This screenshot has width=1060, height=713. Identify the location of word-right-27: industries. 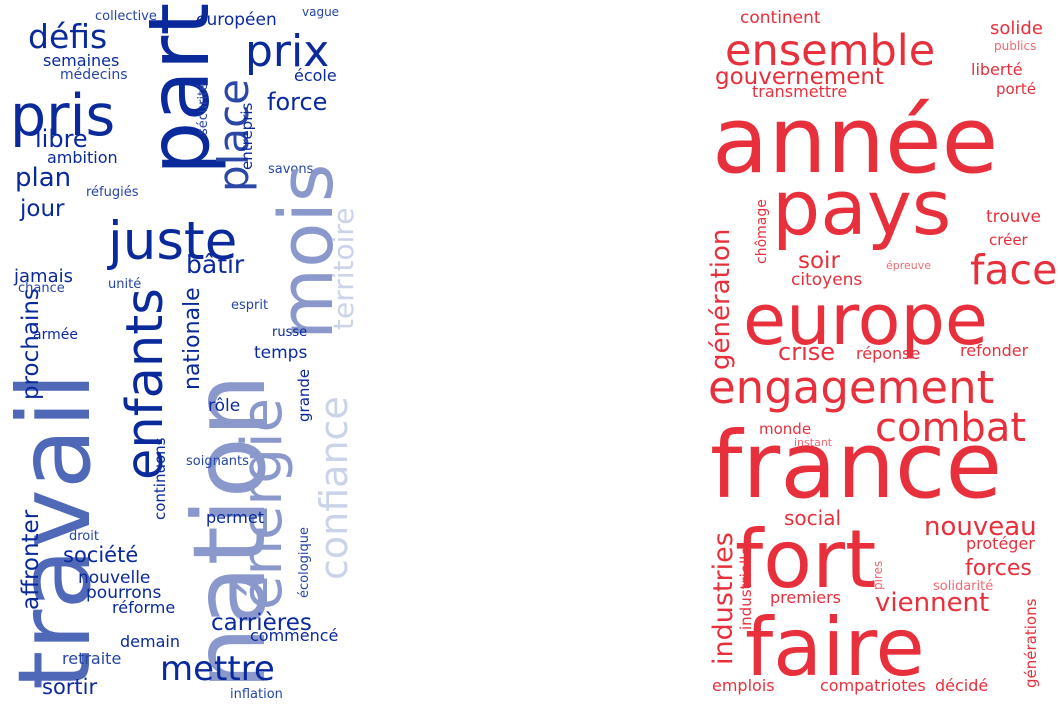
(723, 598).